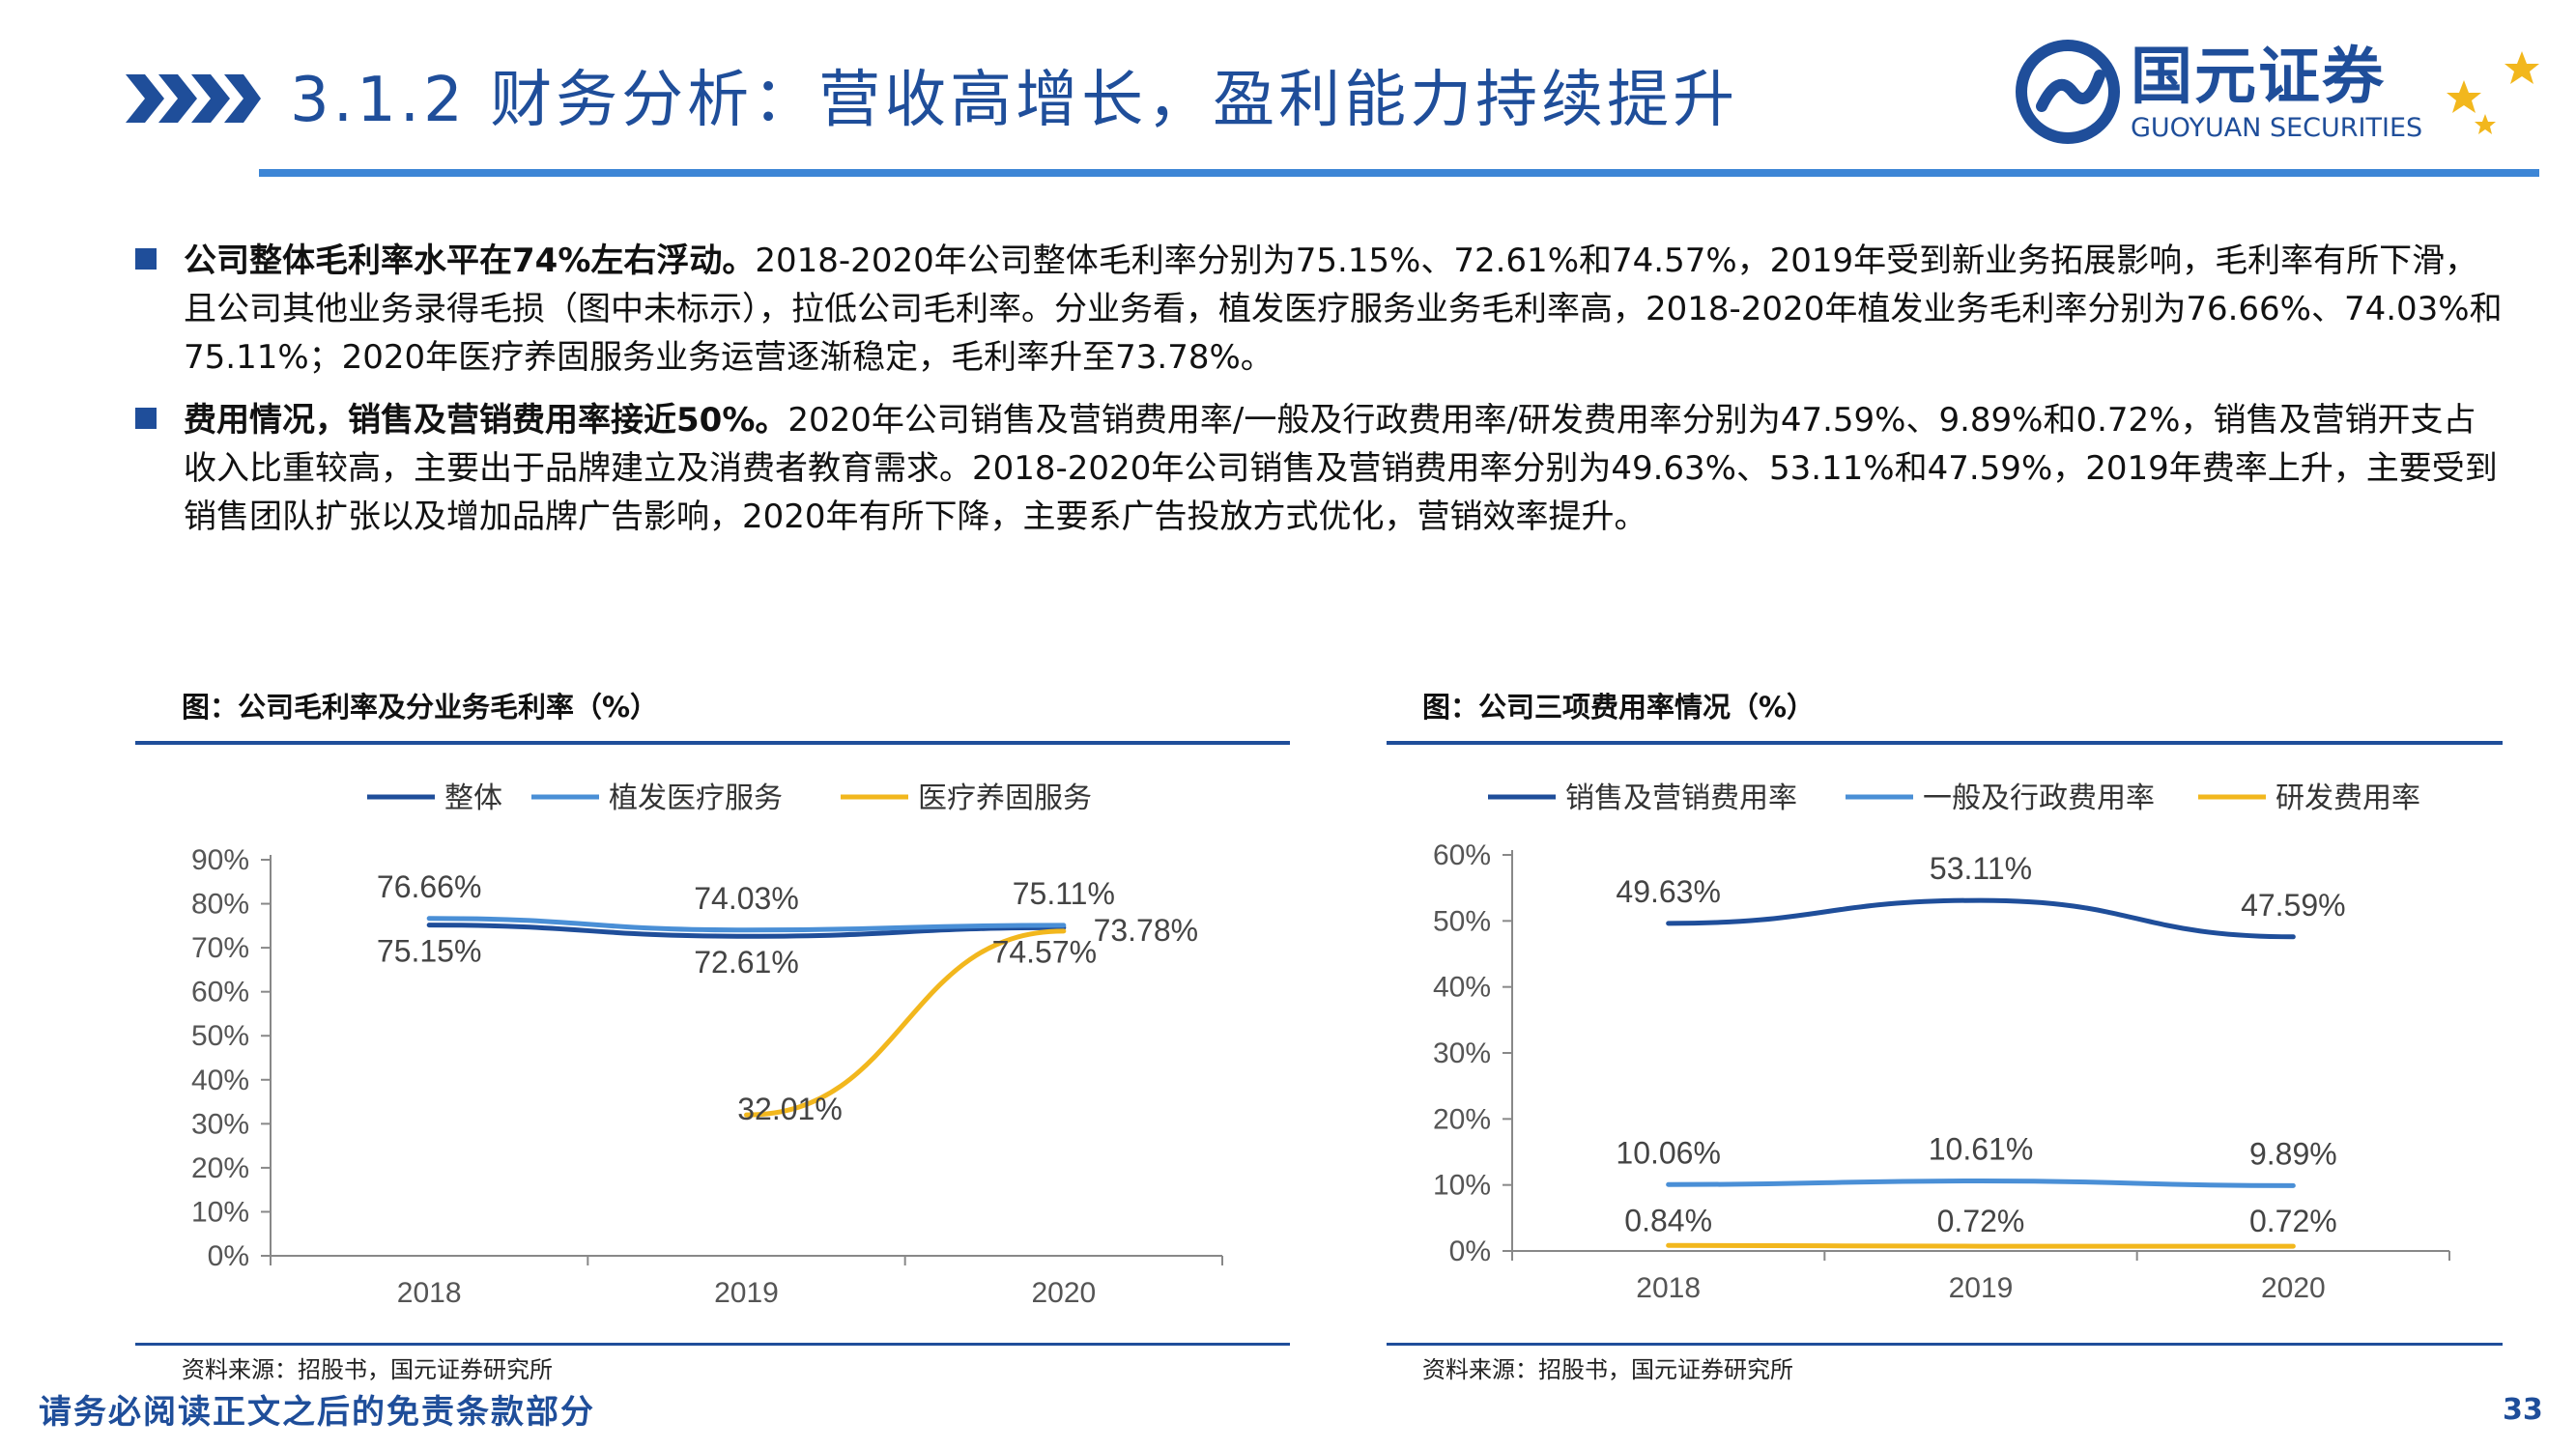  Describe the element at coordinates (1981, 868) in the screenshot. I see `data-label: 53.11%` at that location.